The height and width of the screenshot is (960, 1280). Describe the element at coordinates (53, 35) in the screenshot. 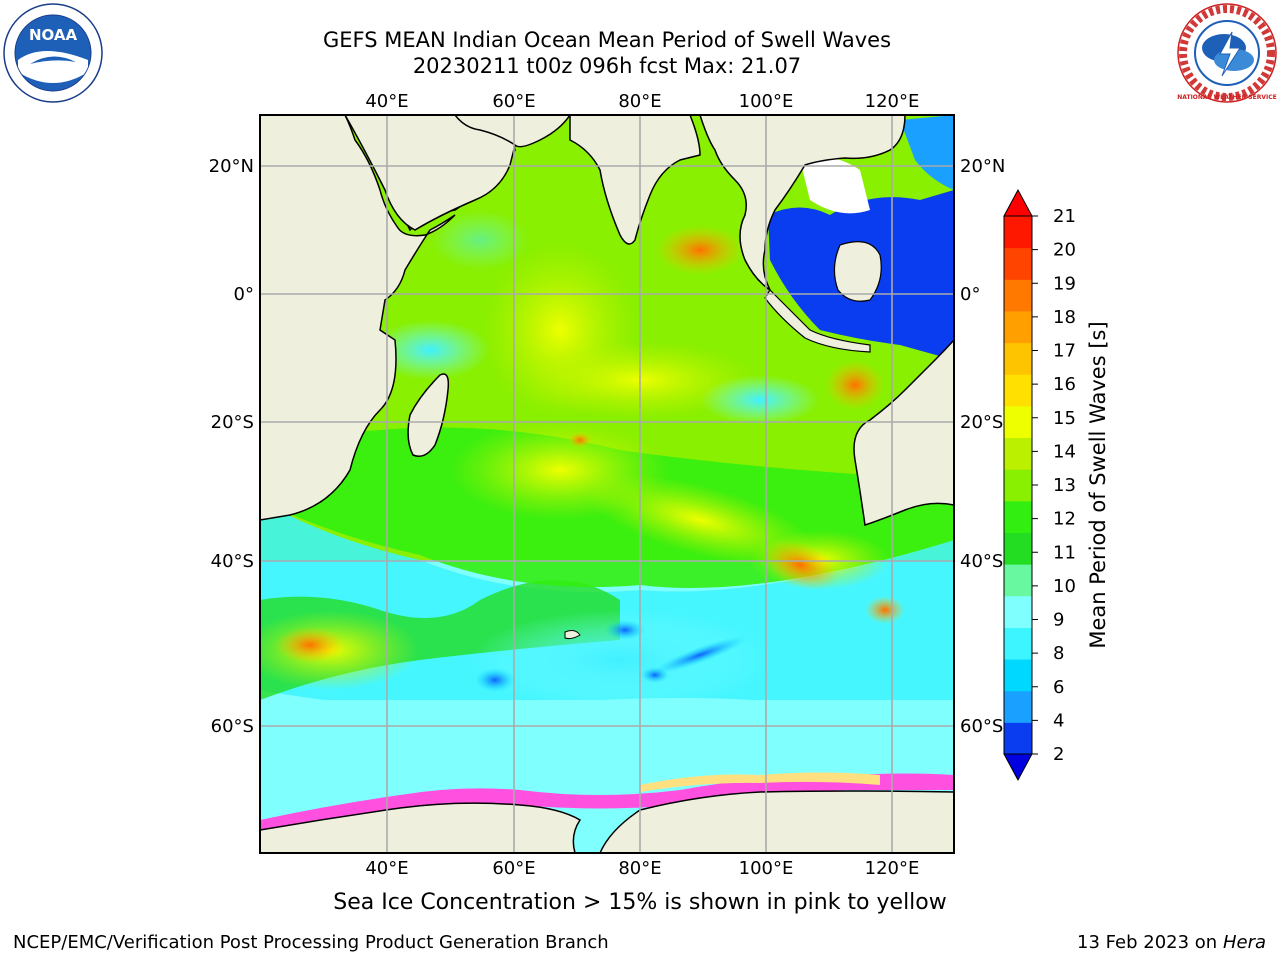

I see `noaa-logo-text: NOAA` at that location.